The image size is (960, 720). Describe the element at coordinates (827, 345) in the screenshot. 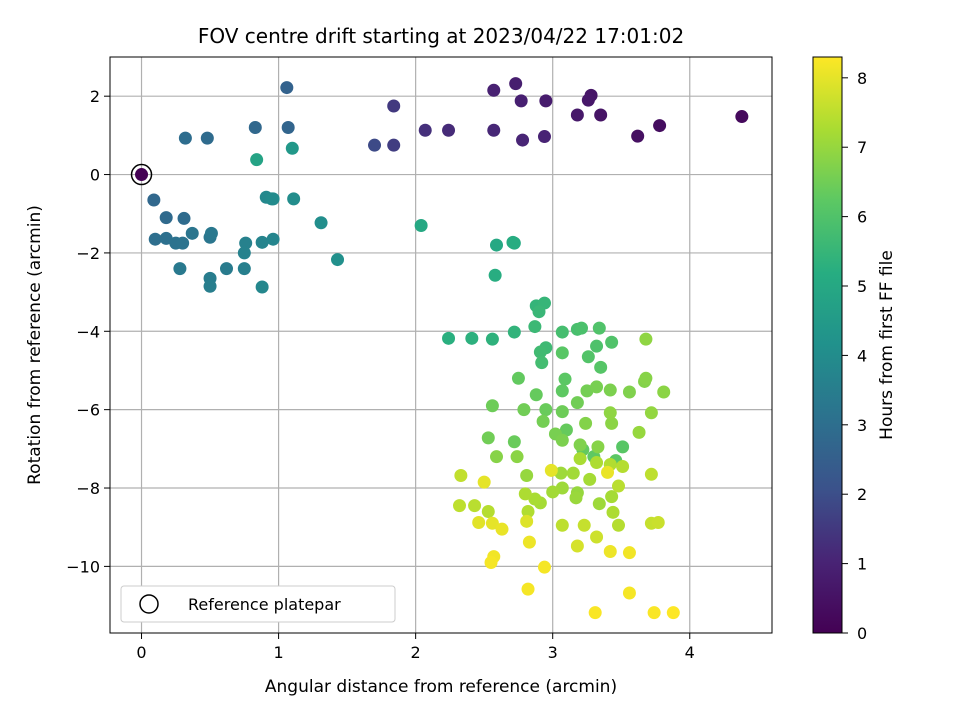

I see `colorbar` at that location.